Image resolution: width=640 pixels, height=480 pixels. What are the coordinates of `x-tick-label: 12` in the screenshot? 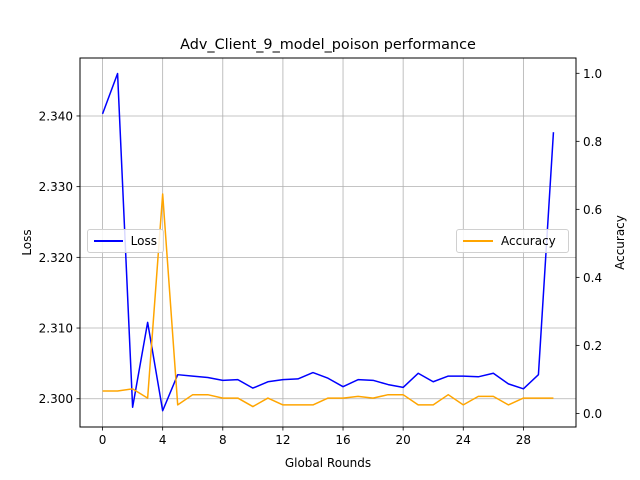 It's located at (282, 440).